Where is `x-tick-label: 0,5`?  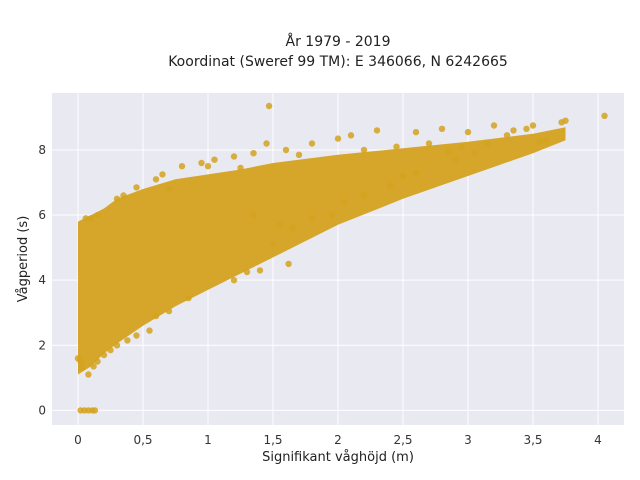 x-tick-label: 0,5 is located at coordinates (142, 440).